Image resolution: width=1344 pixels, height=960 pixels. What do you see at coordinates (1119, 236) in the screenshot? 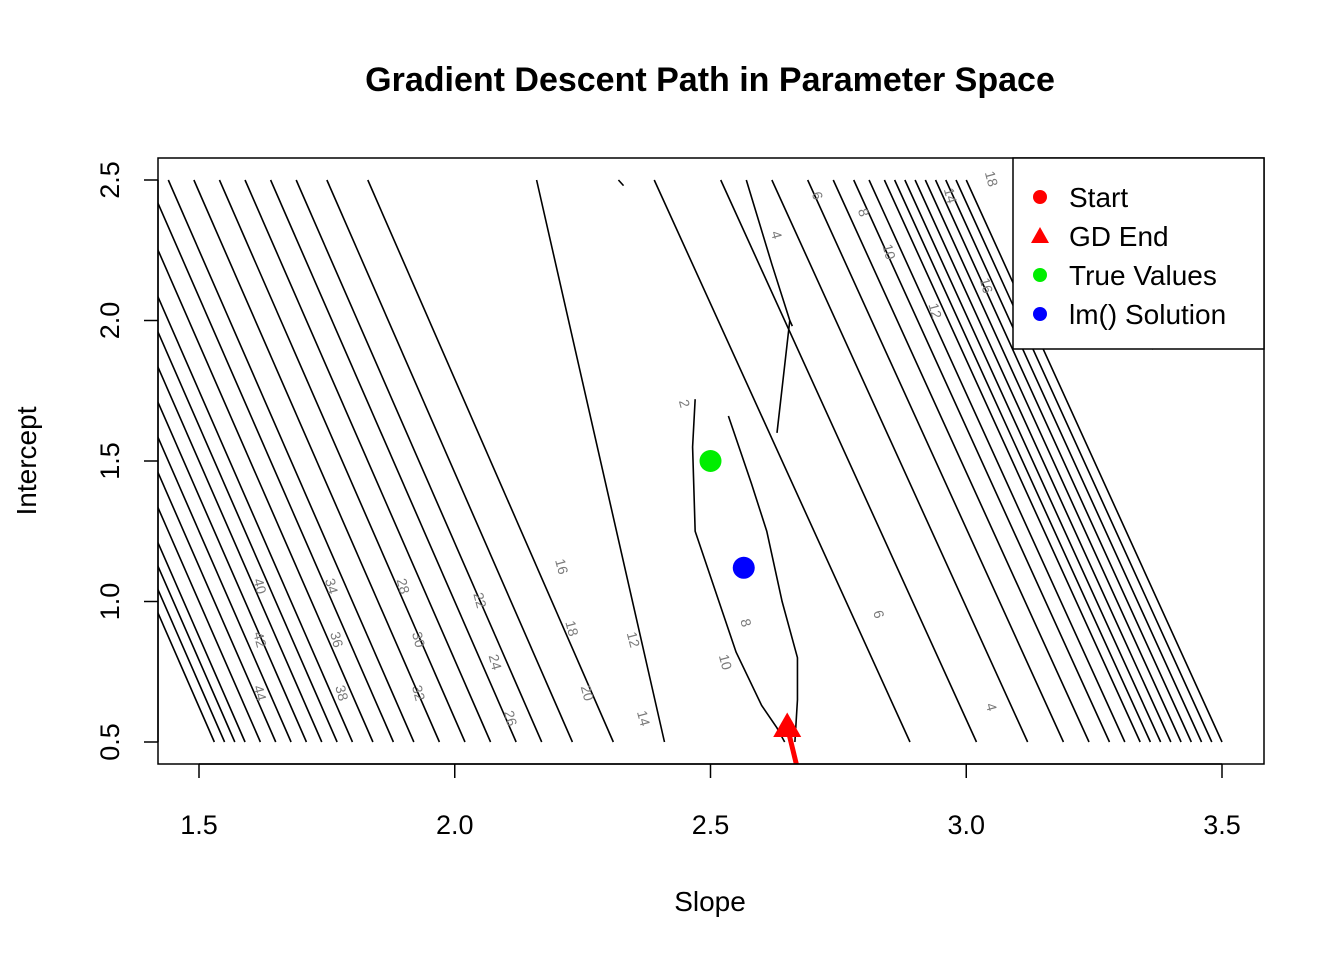
I see `legend-label-gd-end: GD End` at bounding box center [1119, 236].